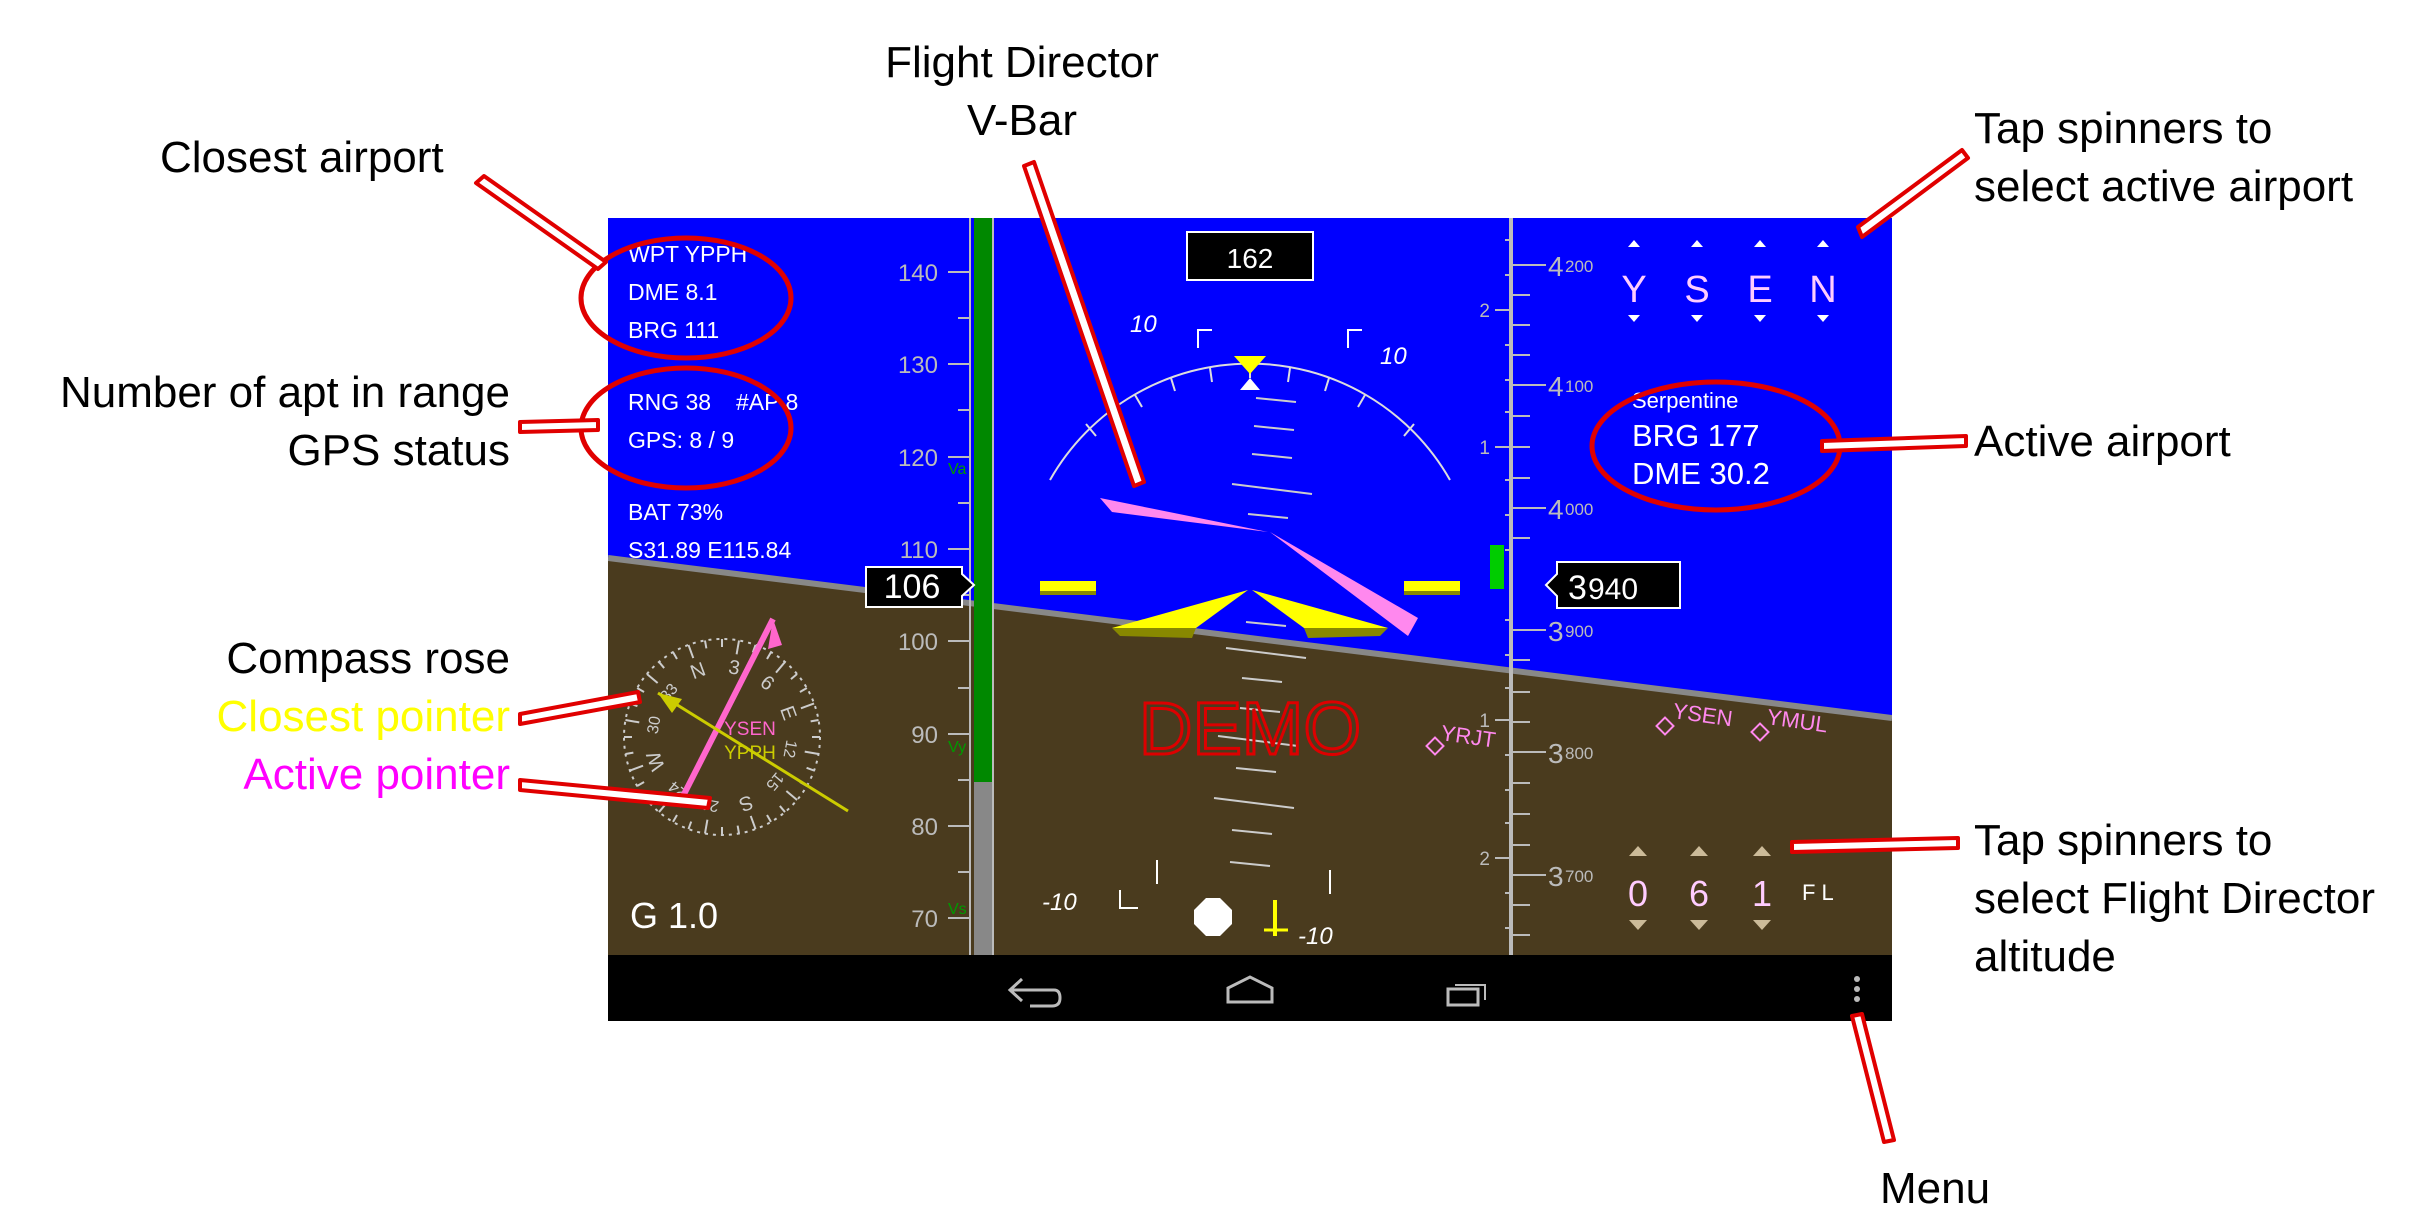 The height and width of the screenshot is (1227, 2428). I want to click on airport-spinner: E, so click(1760, 281).